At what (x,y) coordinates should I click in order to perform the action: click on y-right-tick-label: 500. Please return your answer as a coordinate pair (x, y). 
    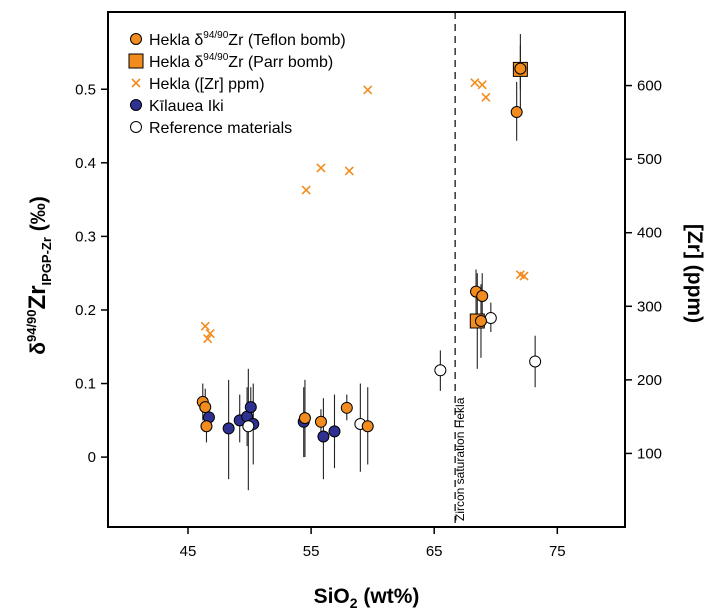
    Looking at the image, I should click on (649, 159).